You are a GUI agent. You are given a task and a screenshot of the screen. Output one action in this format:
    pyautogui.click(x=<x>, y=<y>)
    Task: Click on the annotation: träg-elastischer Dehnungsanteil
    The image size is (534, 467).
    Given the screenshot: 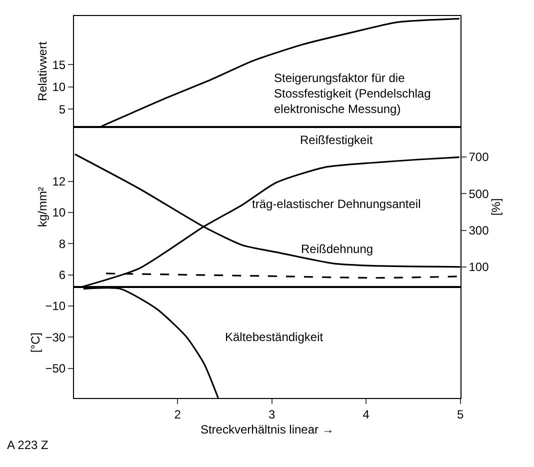 What is the action you would take?
    pyautogui.click(x=336, y=204)
    